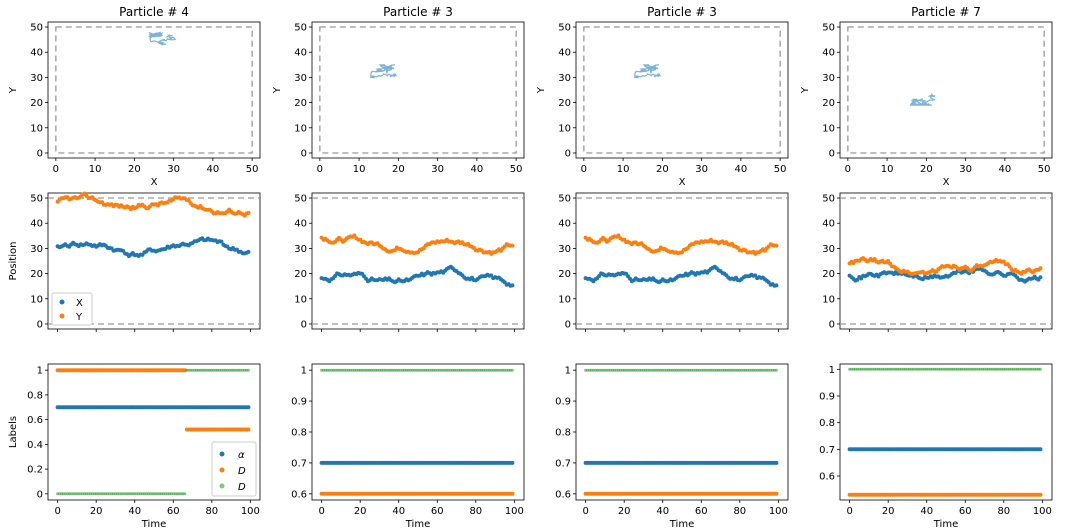 This screenshot has height=532, width=1065. Describe the element at coordinates (62, 302) in the screenshot. I see `legend-marker` at that location.